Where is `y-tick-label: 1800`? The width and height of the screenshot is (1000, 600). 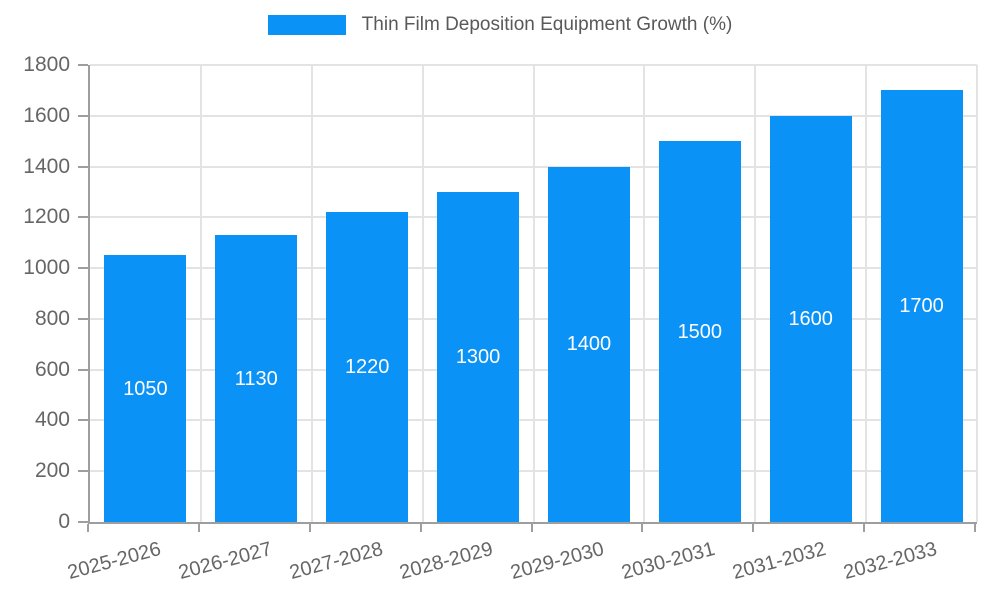 y-tick-label: 1800 is located at coordinates (46, 64).